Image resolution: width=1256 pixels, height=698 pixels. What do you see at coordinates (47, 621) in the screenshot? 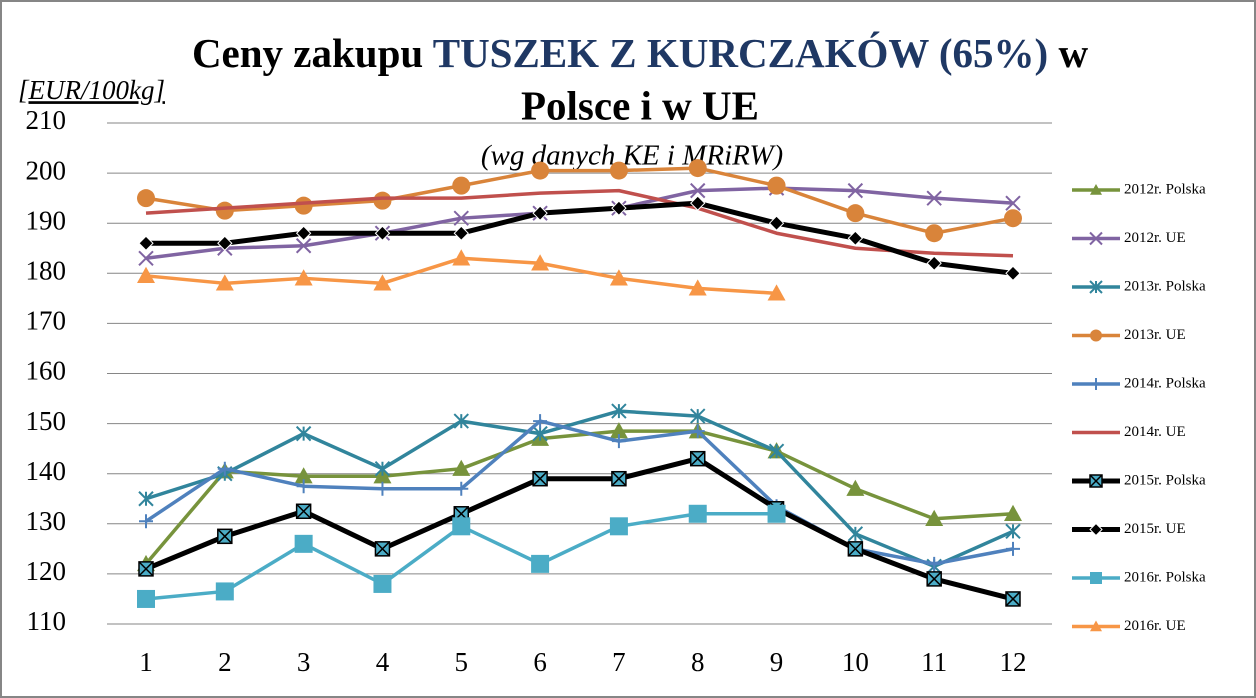
I see `y-tick-label: 110` at bounding box center [47, 621].